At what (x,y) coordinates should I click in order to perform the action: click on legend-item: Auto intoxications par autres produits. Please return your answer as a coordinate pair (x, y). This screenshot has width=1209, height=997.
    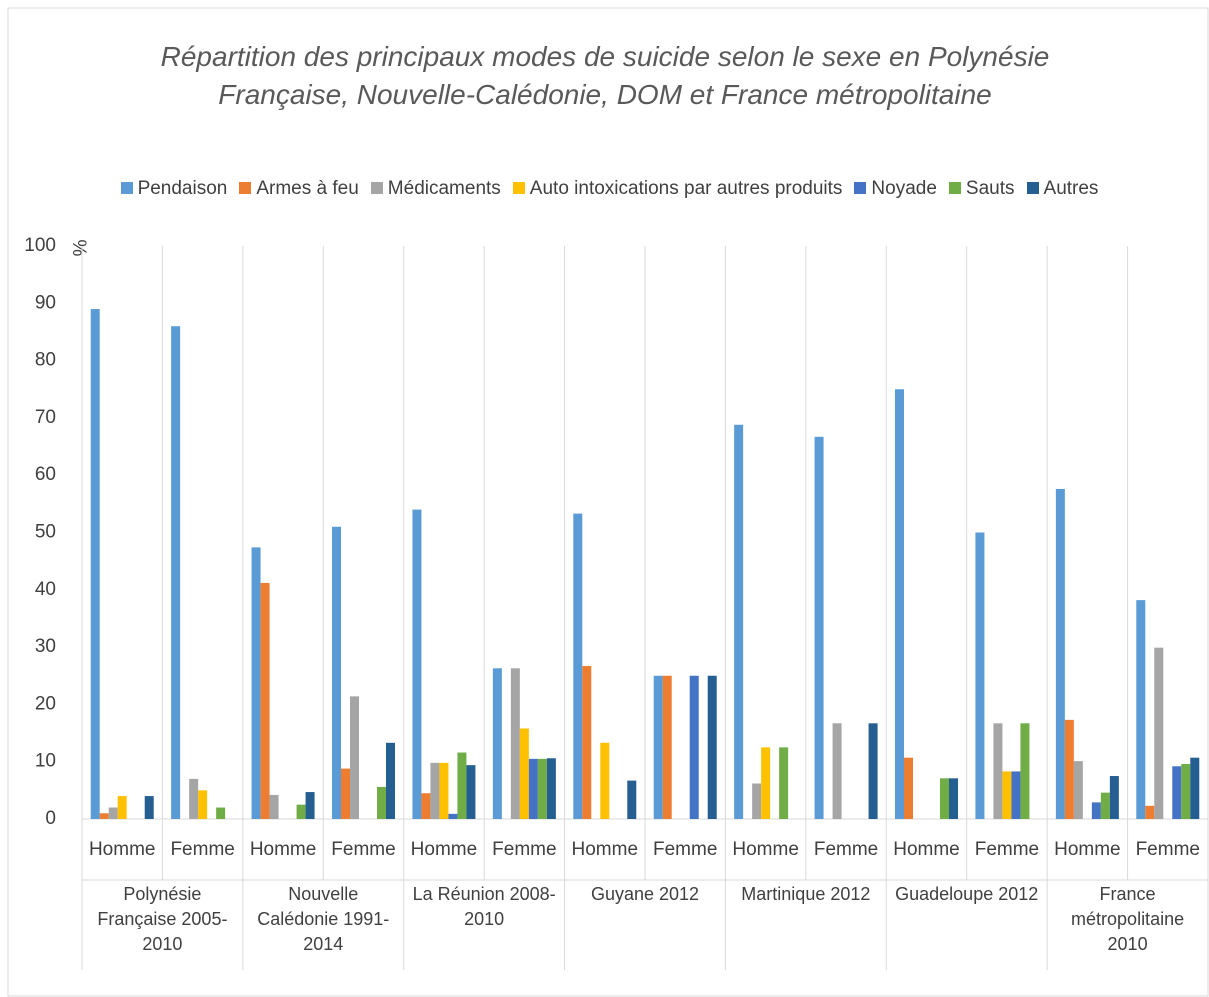
    Looking at the image, I should click on (677, 189).